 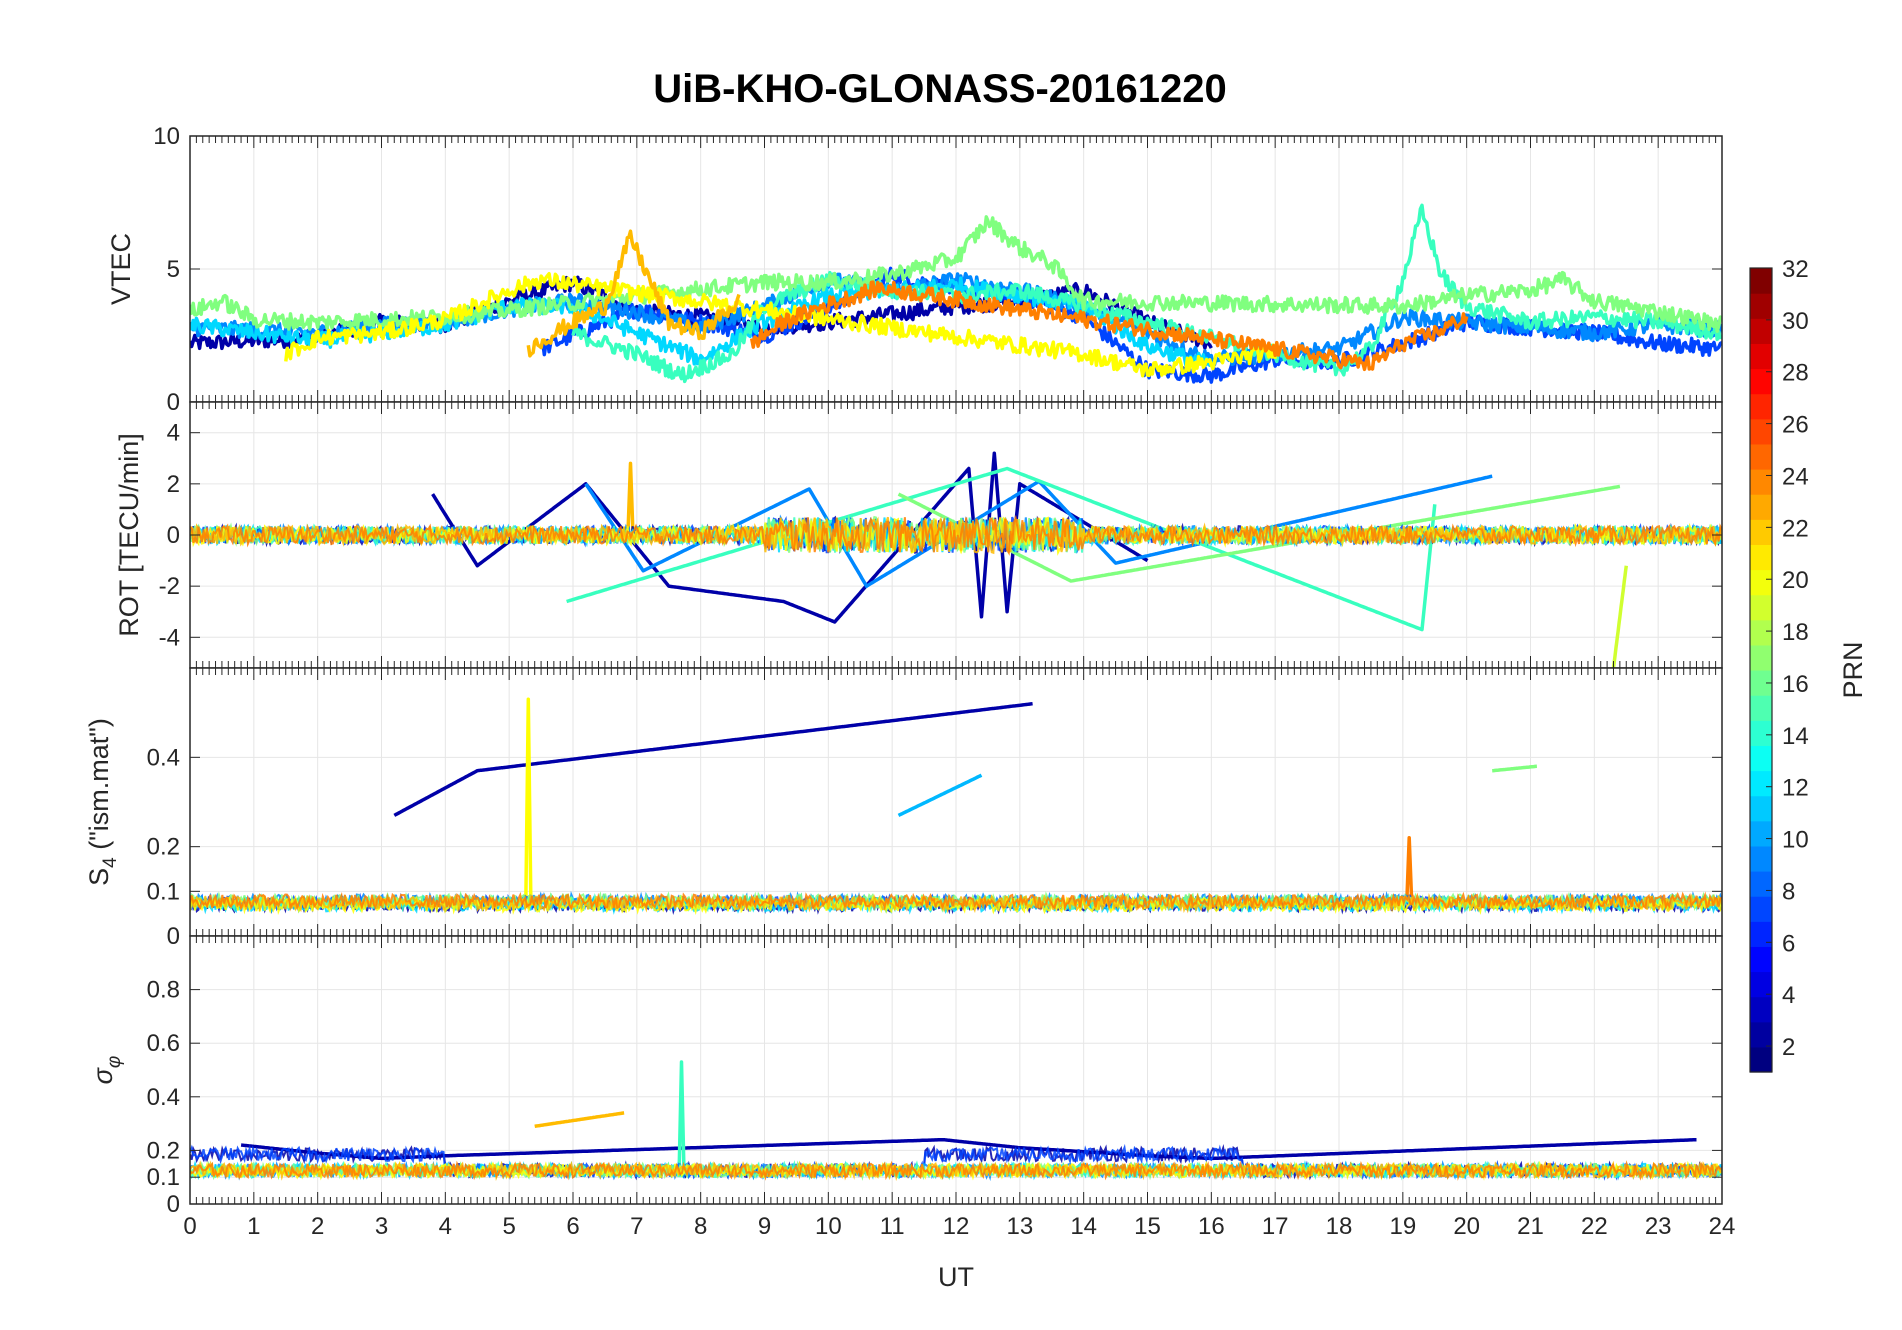 What do you see at coordinates (1788, 943) in the screenshot?
I see `colorbar-tick-label: 6` at bounding box center [1788, 943].